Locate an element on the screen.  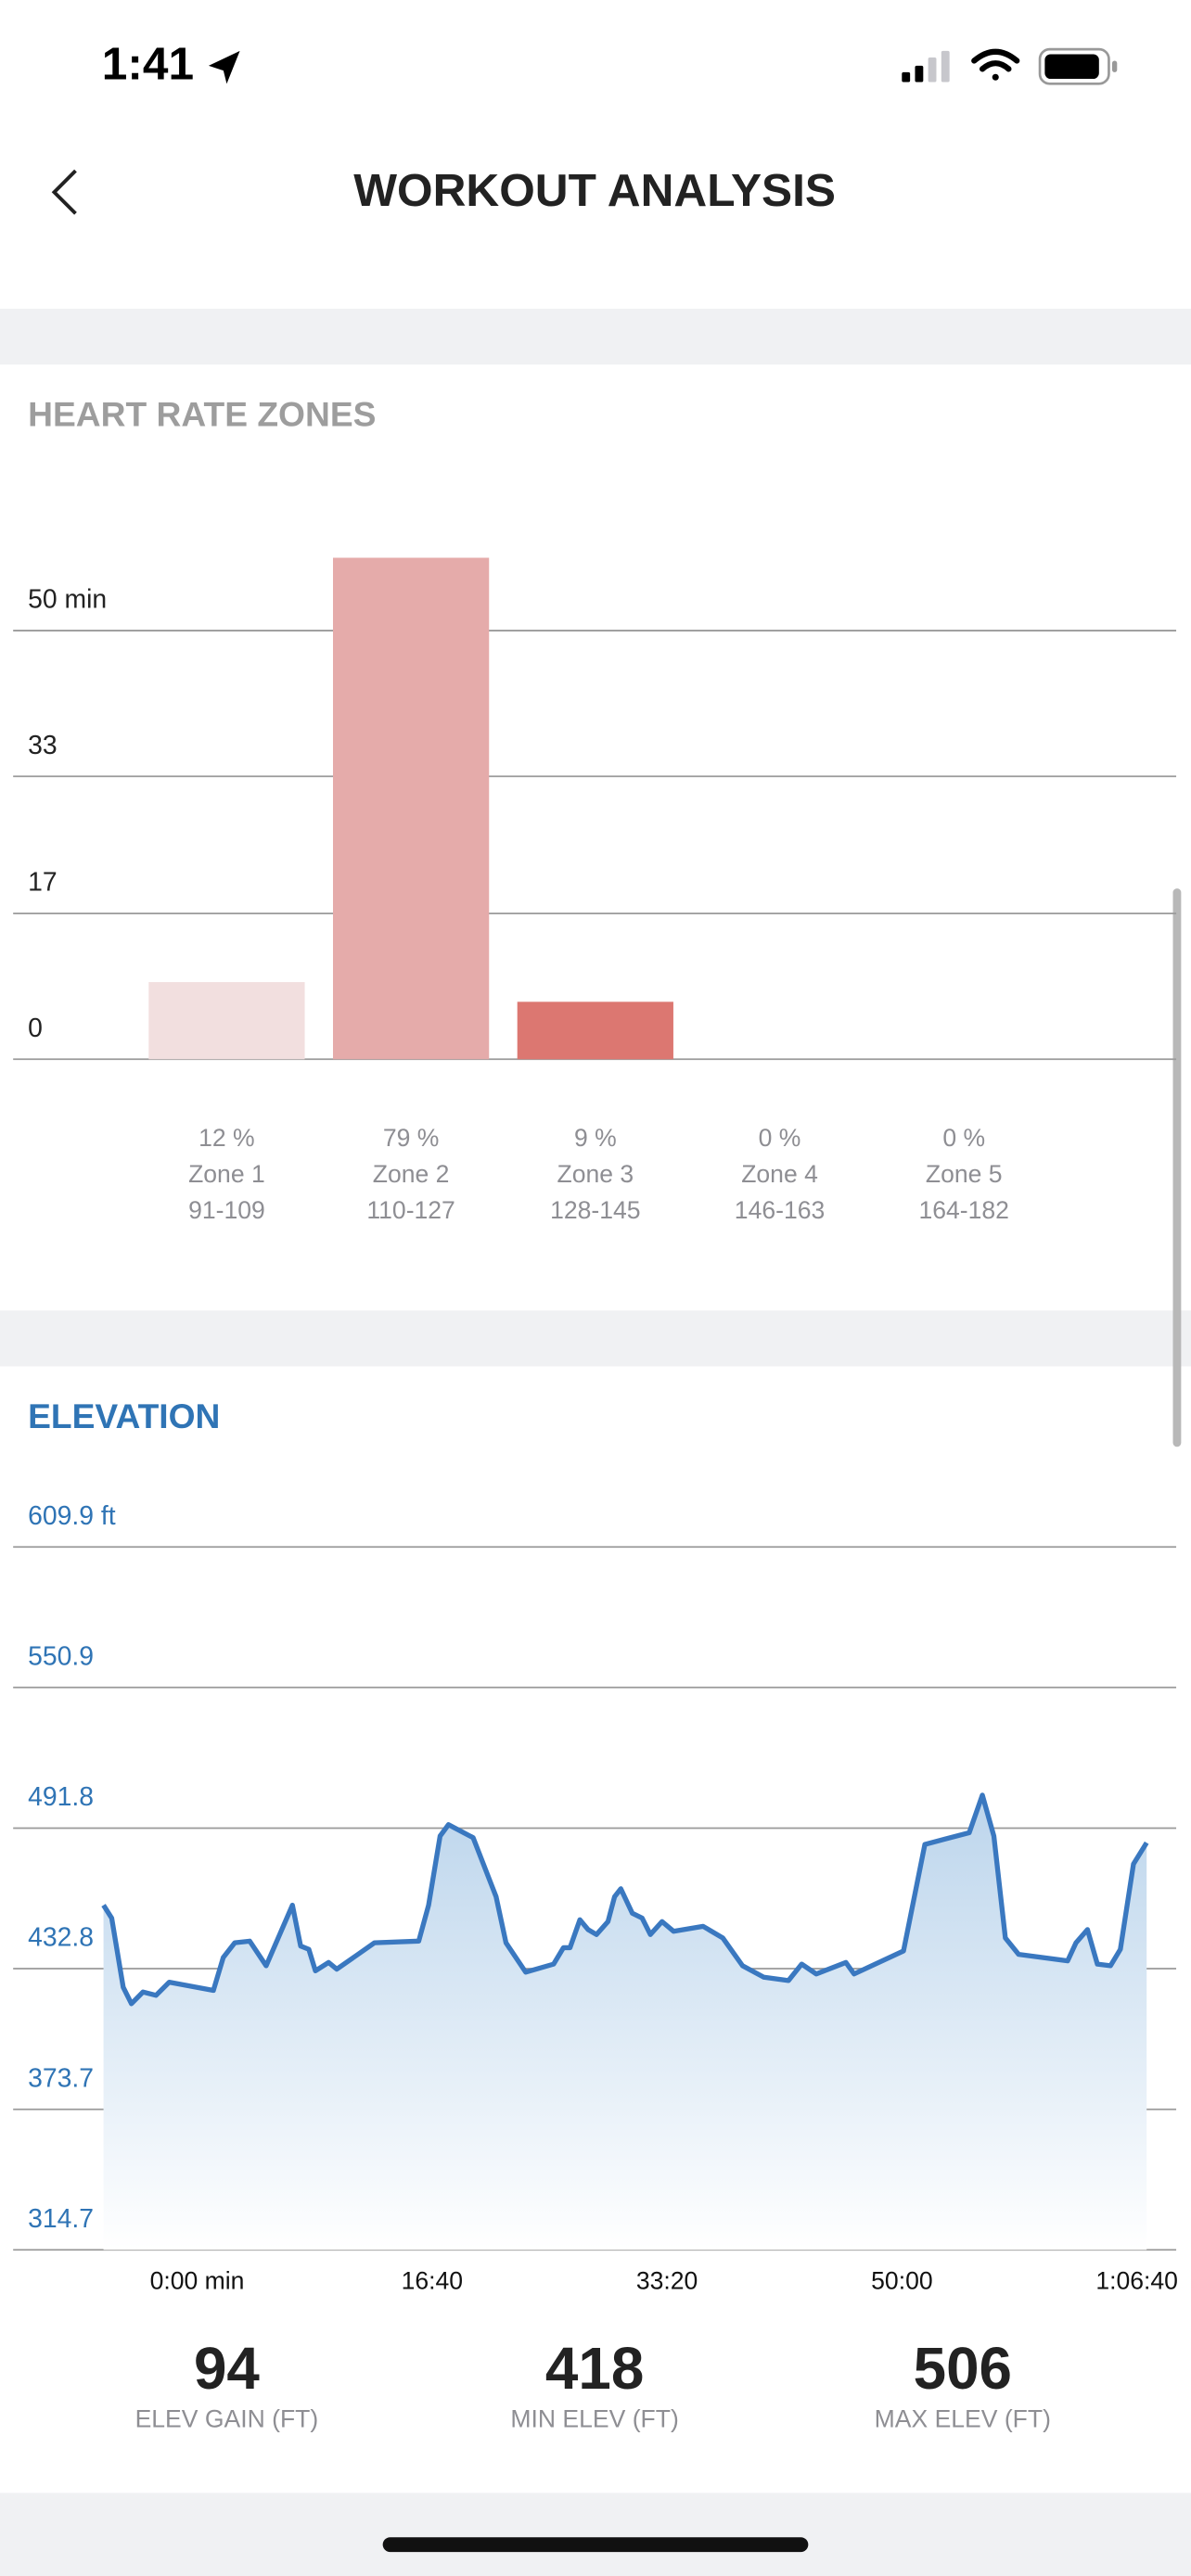
y-tick-label: 33 is located at coordinates (43, 746).